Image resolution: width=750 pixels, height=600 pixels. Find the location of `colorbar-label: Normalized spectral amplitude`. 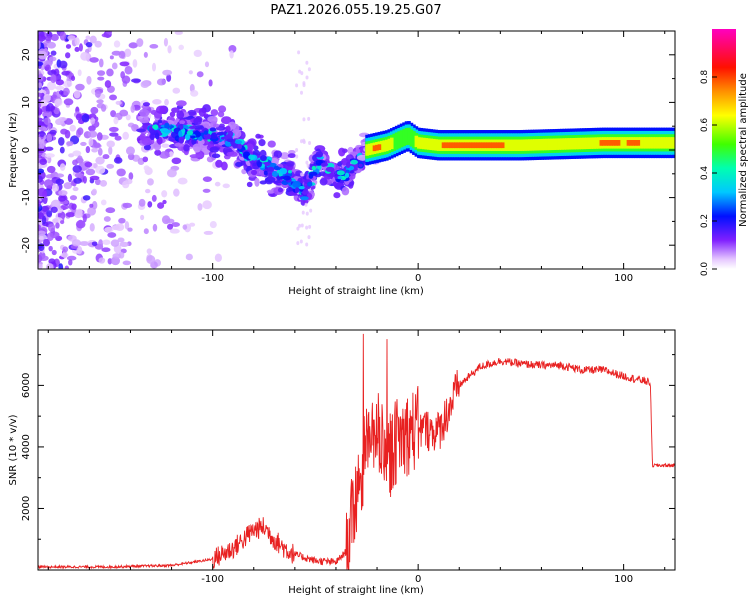

colorbar-label: Normalized spectral amplitude is located at coordinates (743, 150).